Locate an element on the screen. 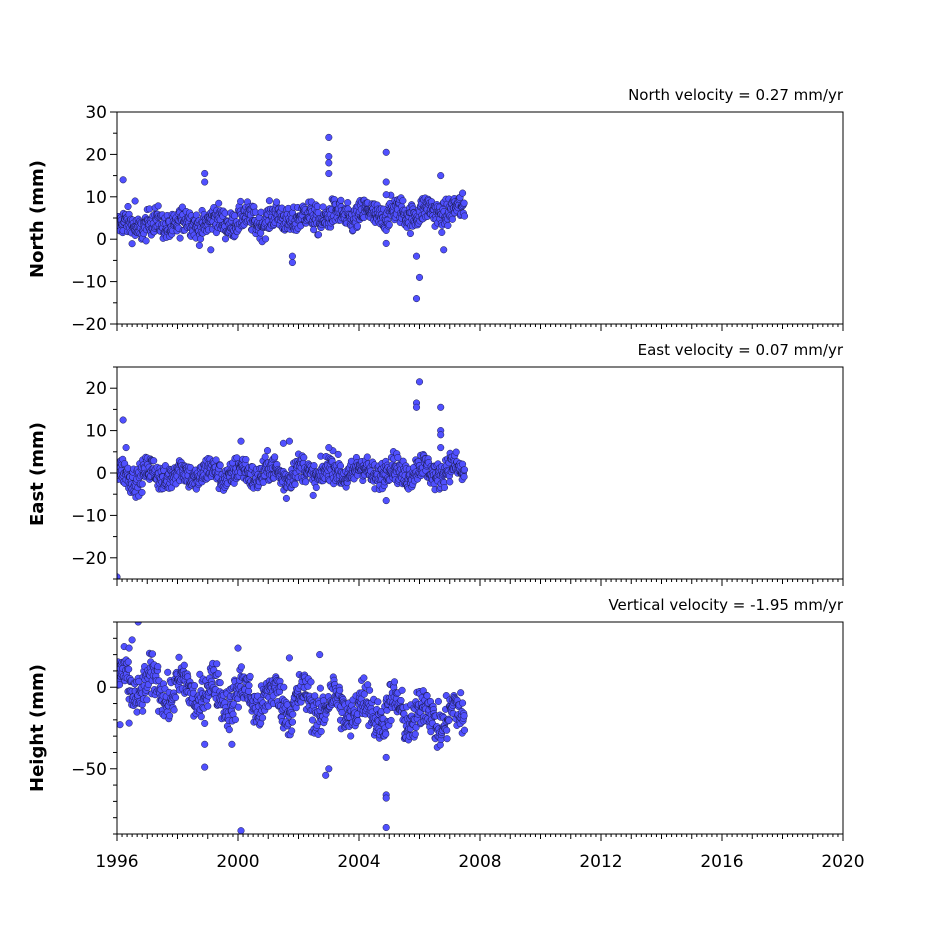 The width and height of the screenshot is (937, 942). east-panel-title: East velocity = 0.07 mm/yr is located at coordinates (741, 350).